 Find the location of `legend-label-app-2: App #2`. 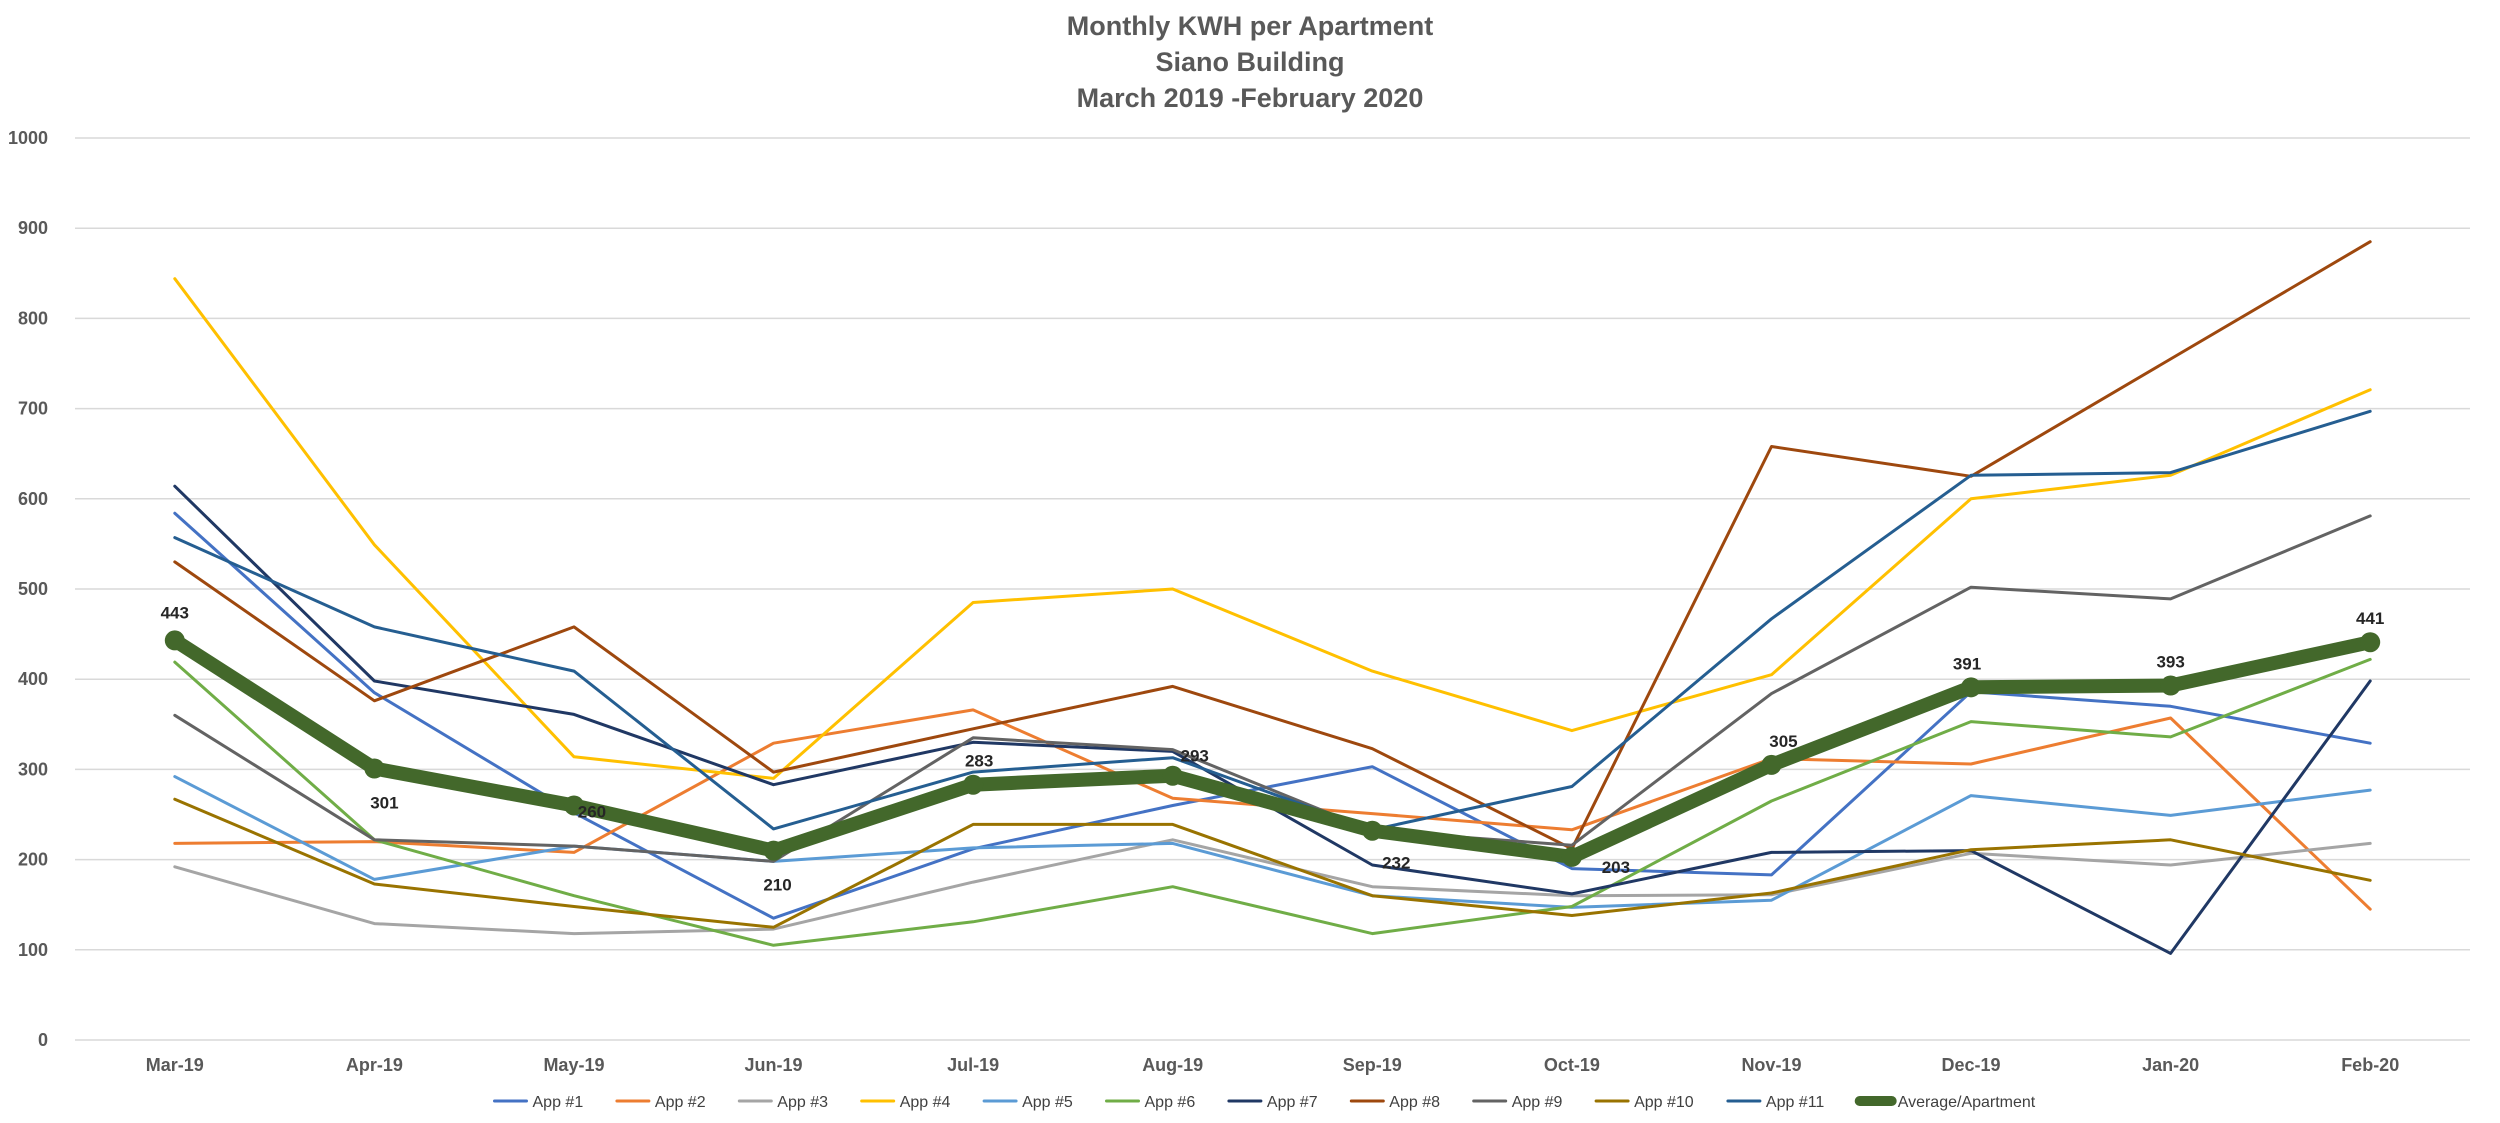

legend-label-app-2: App #2 is located at coordinates (680, 1102).